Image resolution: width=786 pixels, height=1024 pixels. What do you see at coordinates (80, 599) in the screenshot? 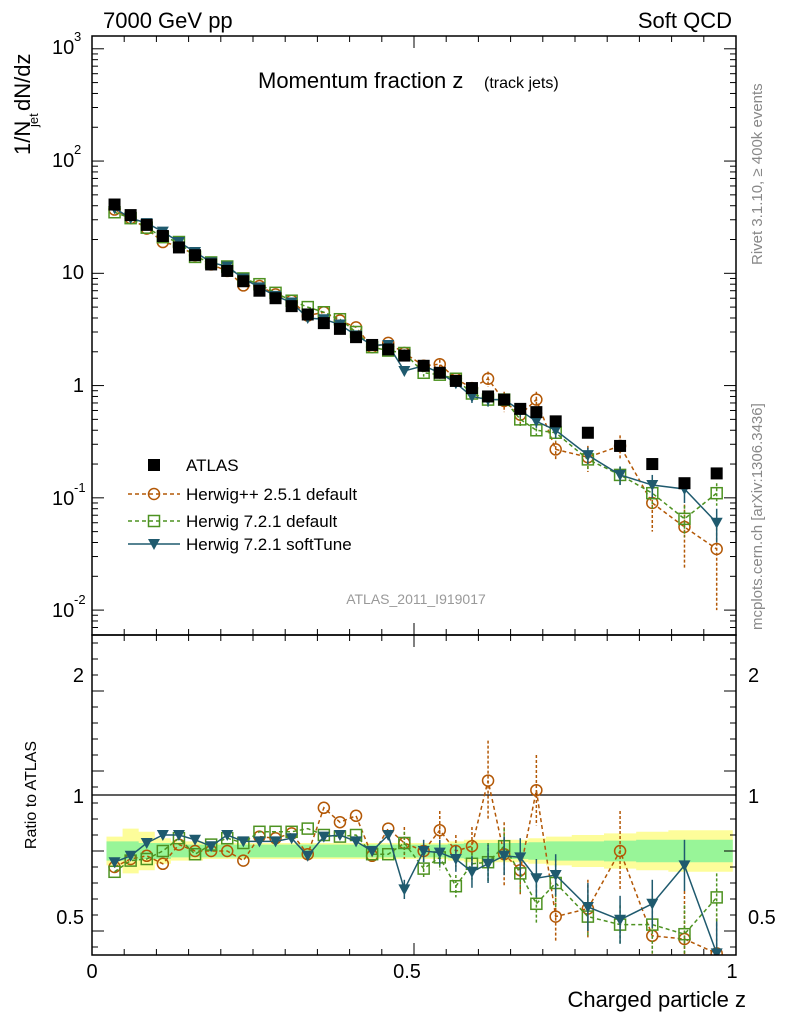
I see `ytick-exp-0.01: -2` at bounding box center [80, 599].